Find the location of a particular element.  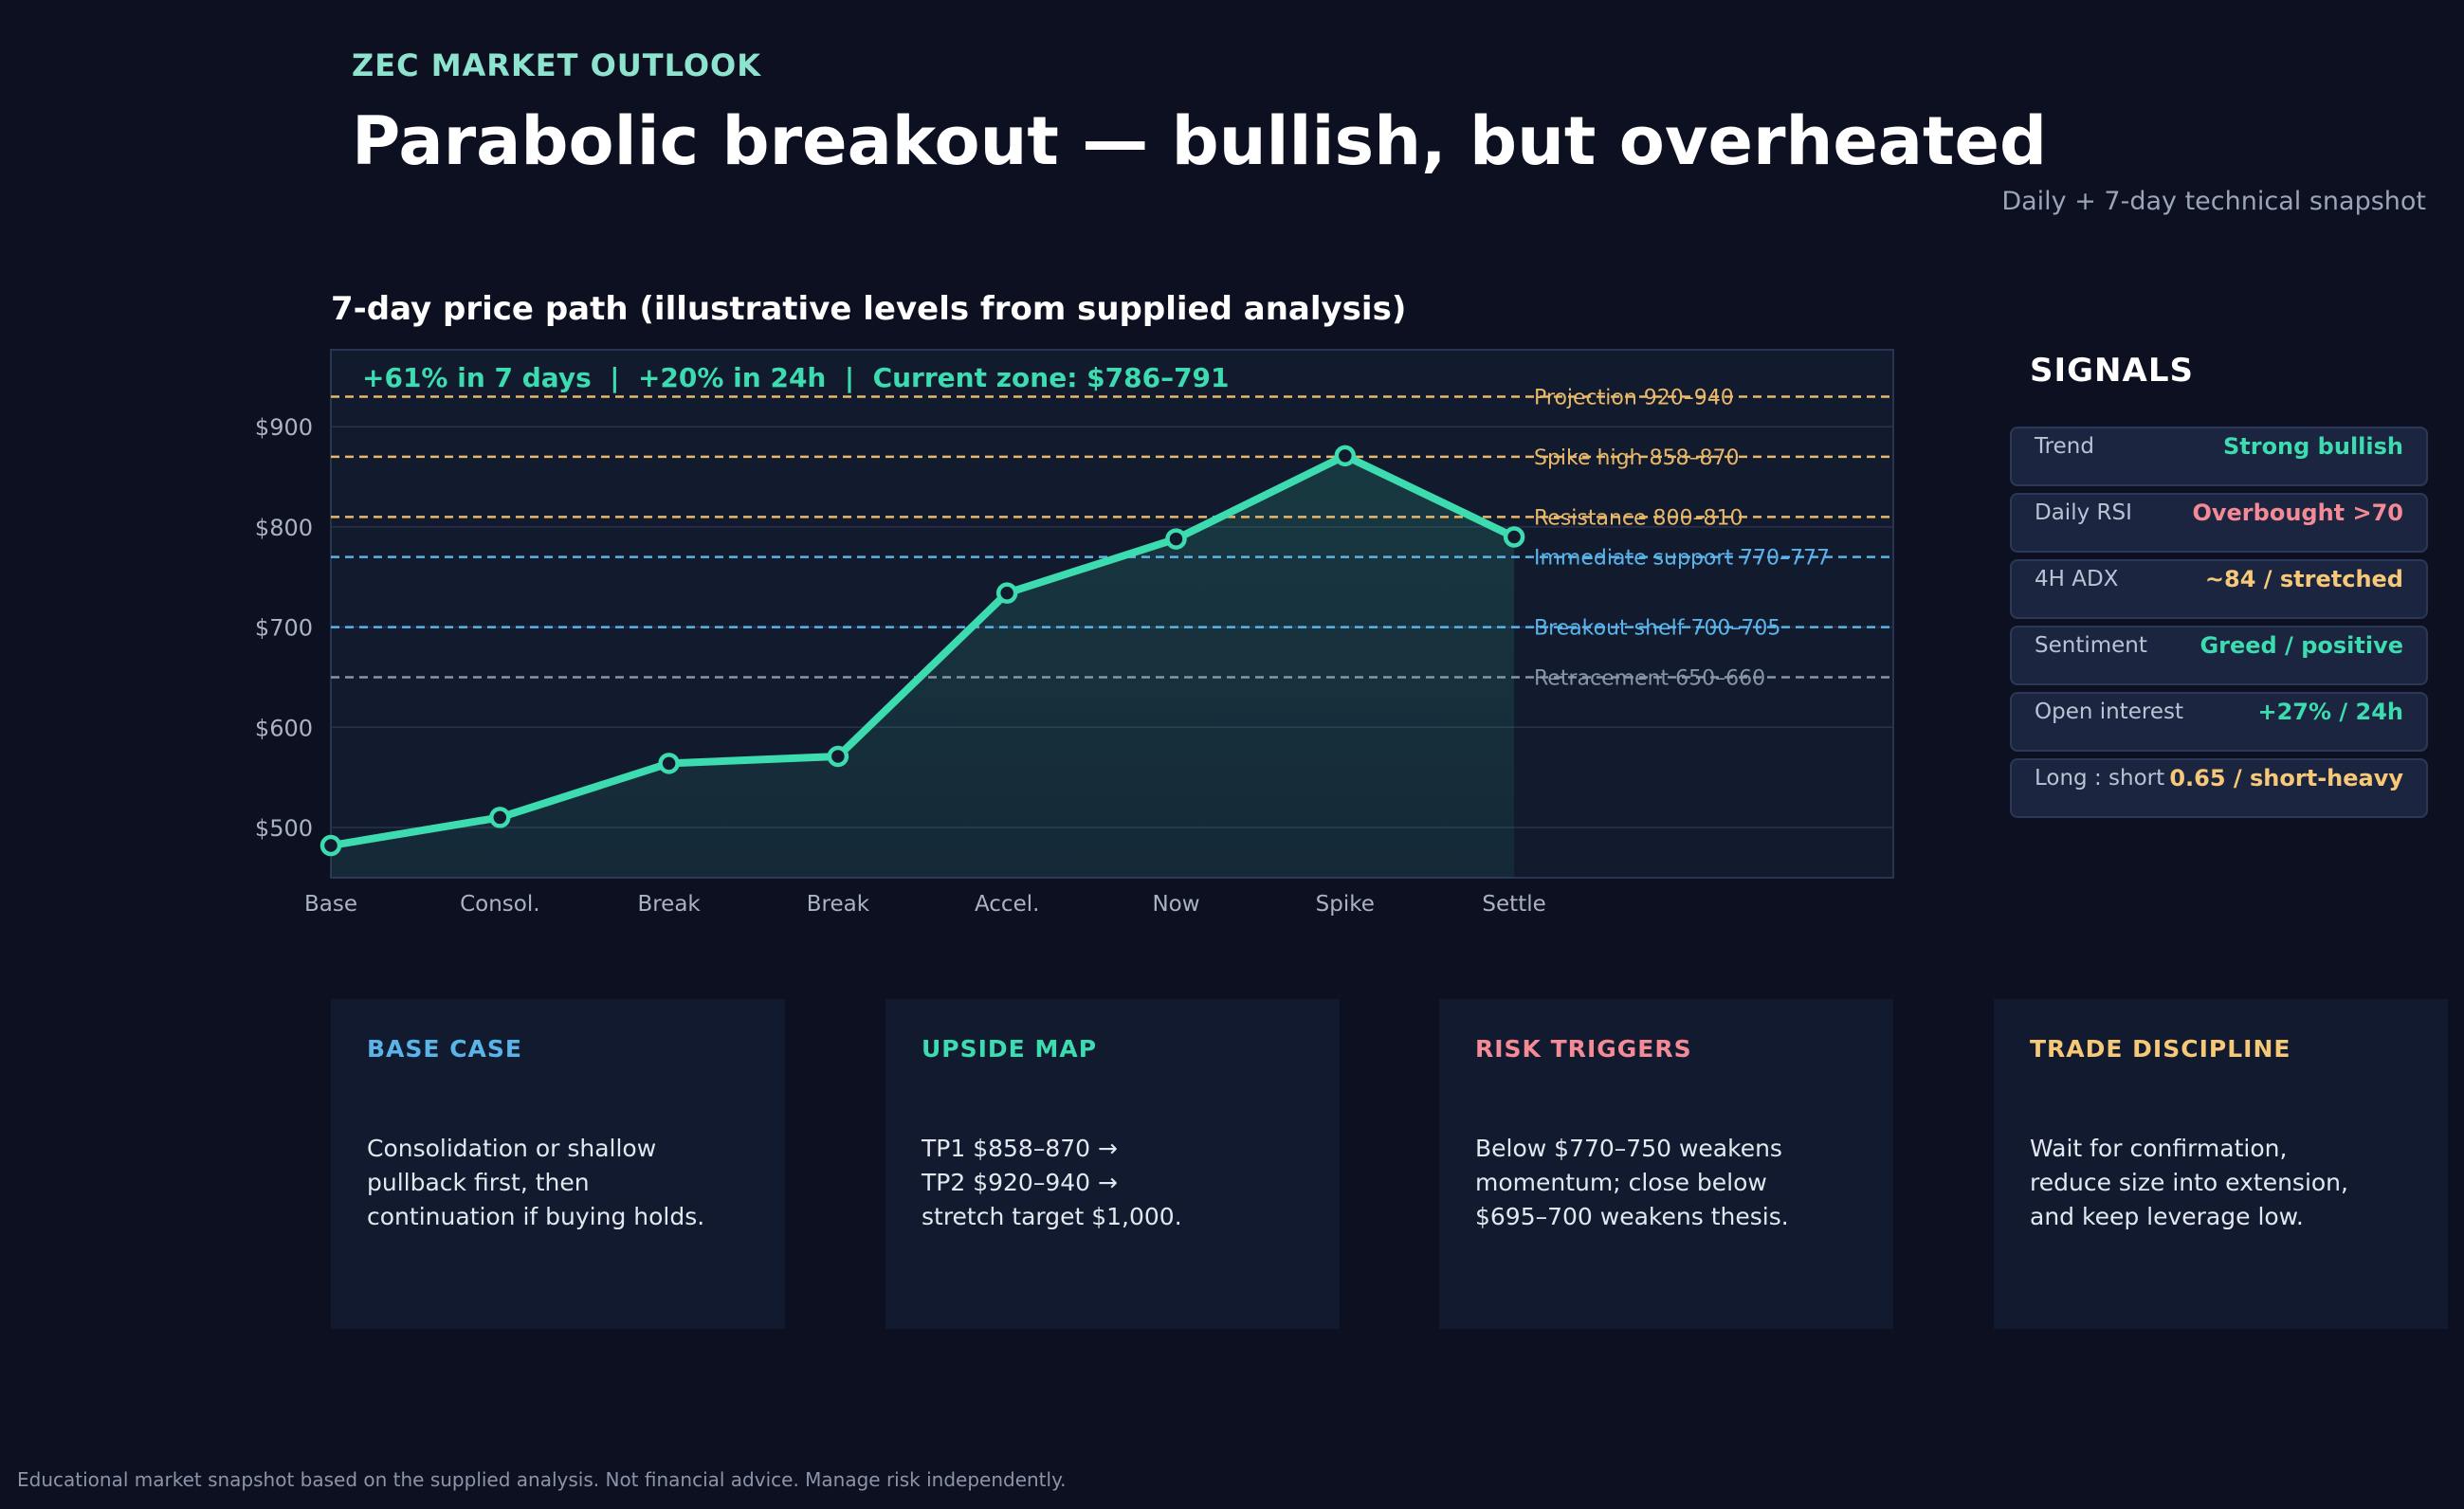

signal-label: 4H ADX is located at coordinates (2077, 579).